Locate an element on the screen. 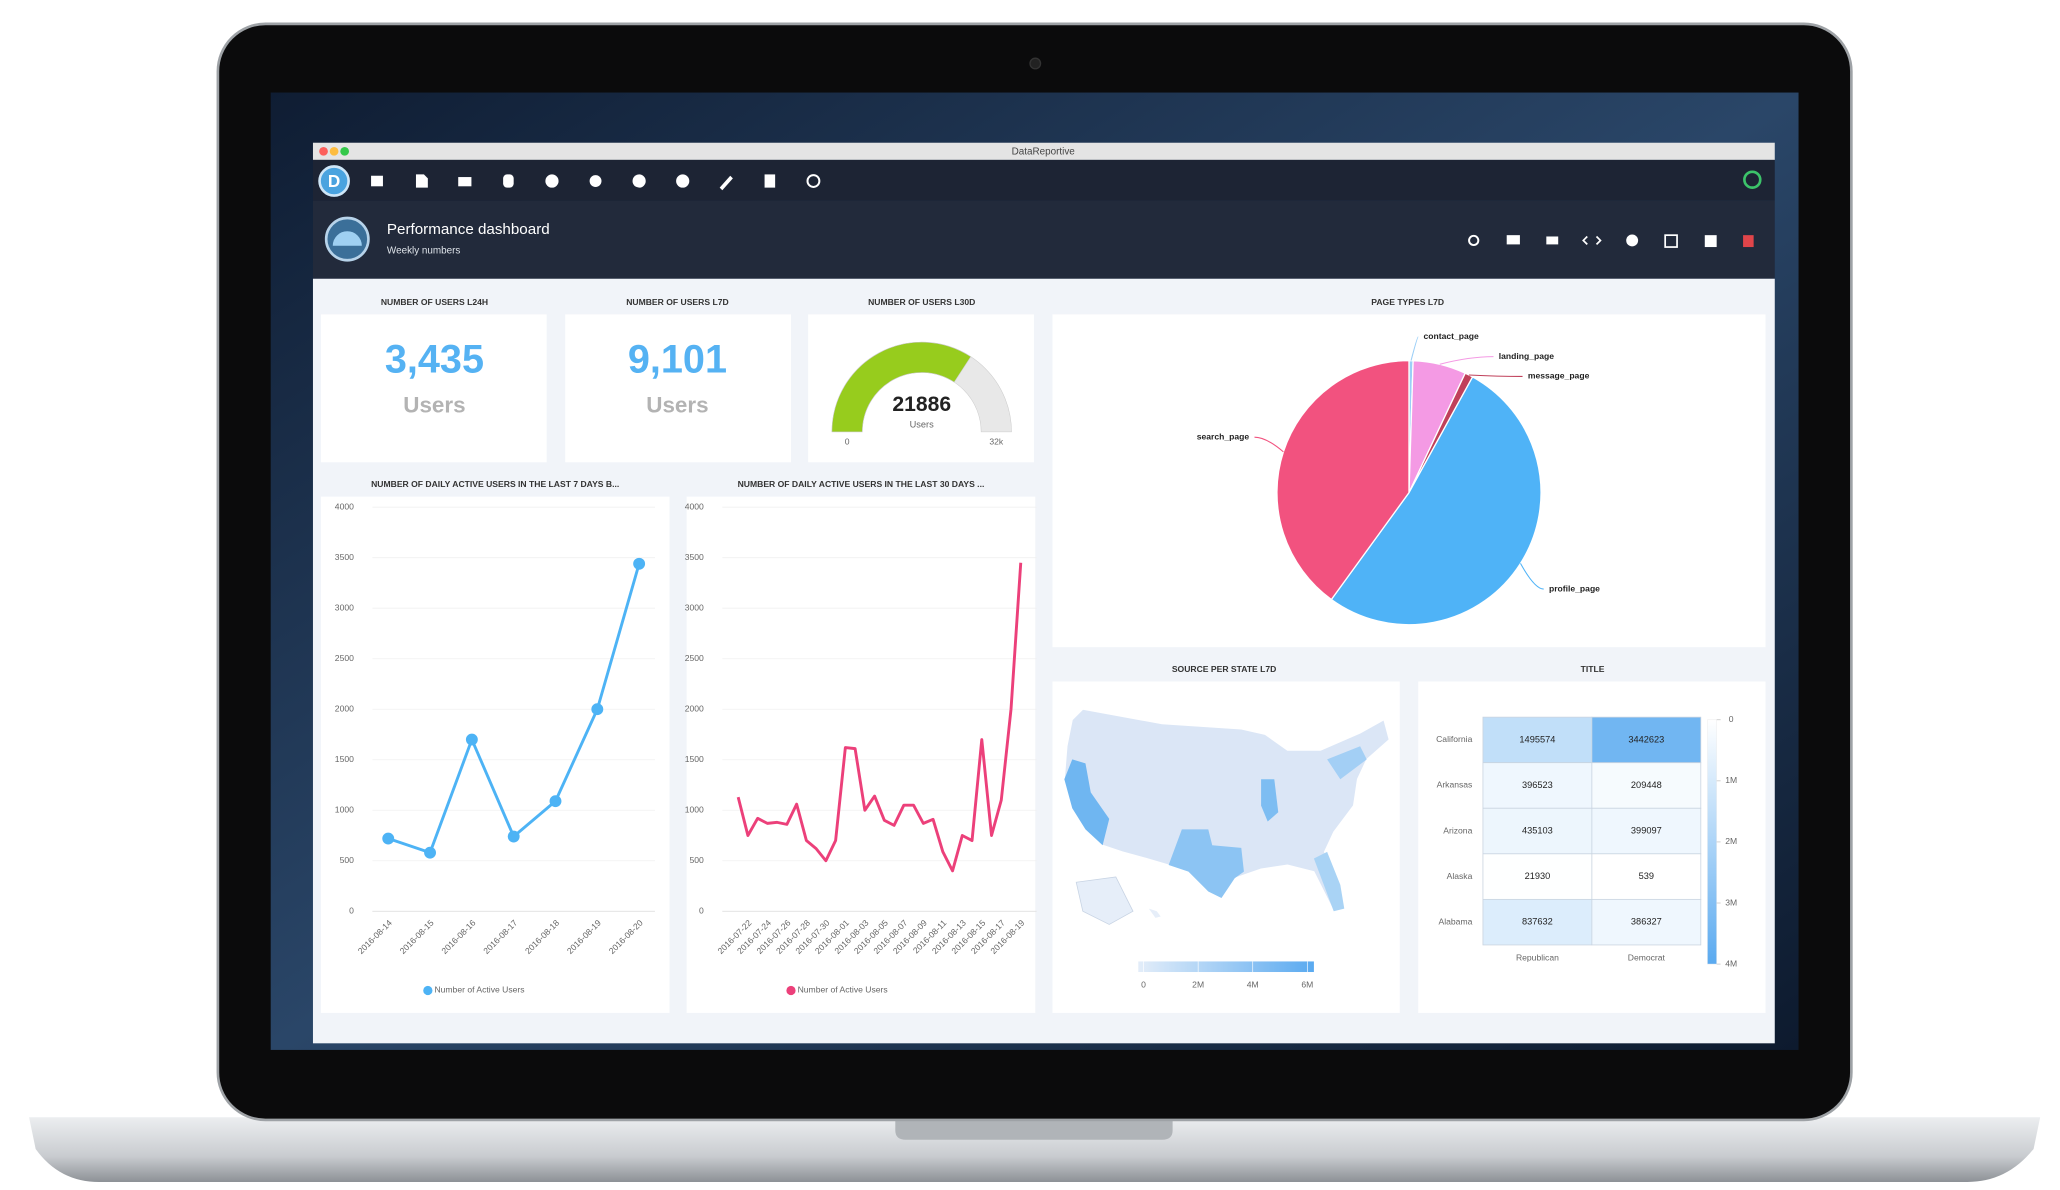 The height and width of the screenshot is (1190, 2060). scale-label: 6M is located at coordinates (1307, 984).